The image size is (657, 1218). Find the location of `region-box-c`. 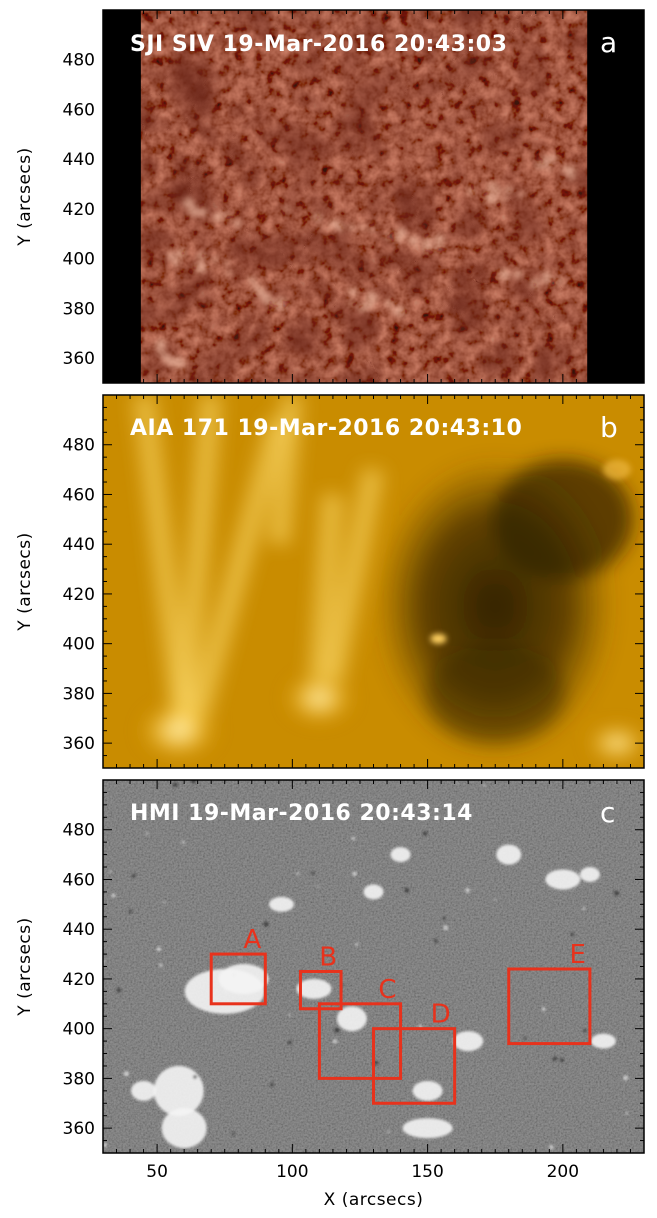

region-box-c is located at coordinates (360, 1041).